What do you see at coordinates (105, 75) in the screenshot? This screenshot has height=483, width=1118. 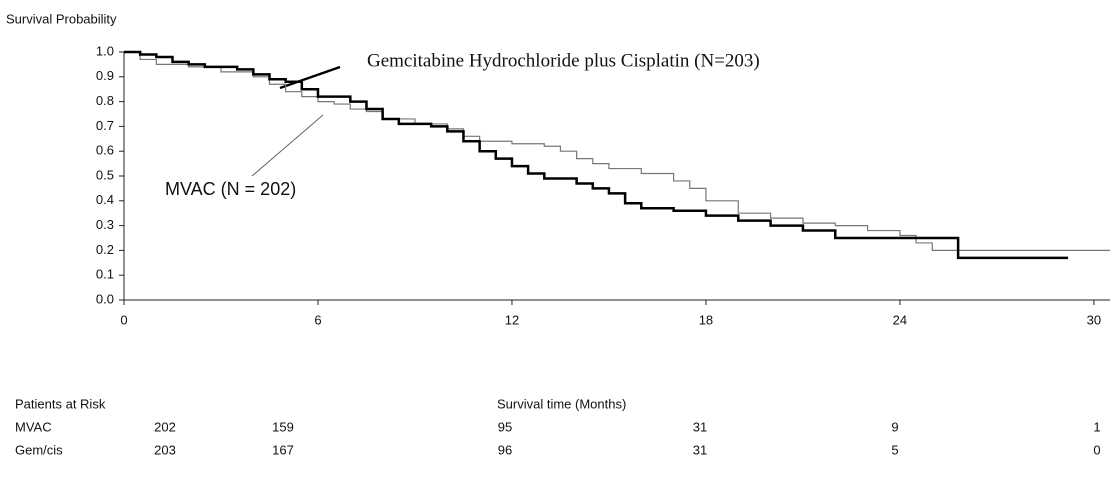 I see `y-tick-label: 0.9` at bounding box center [105, 75].